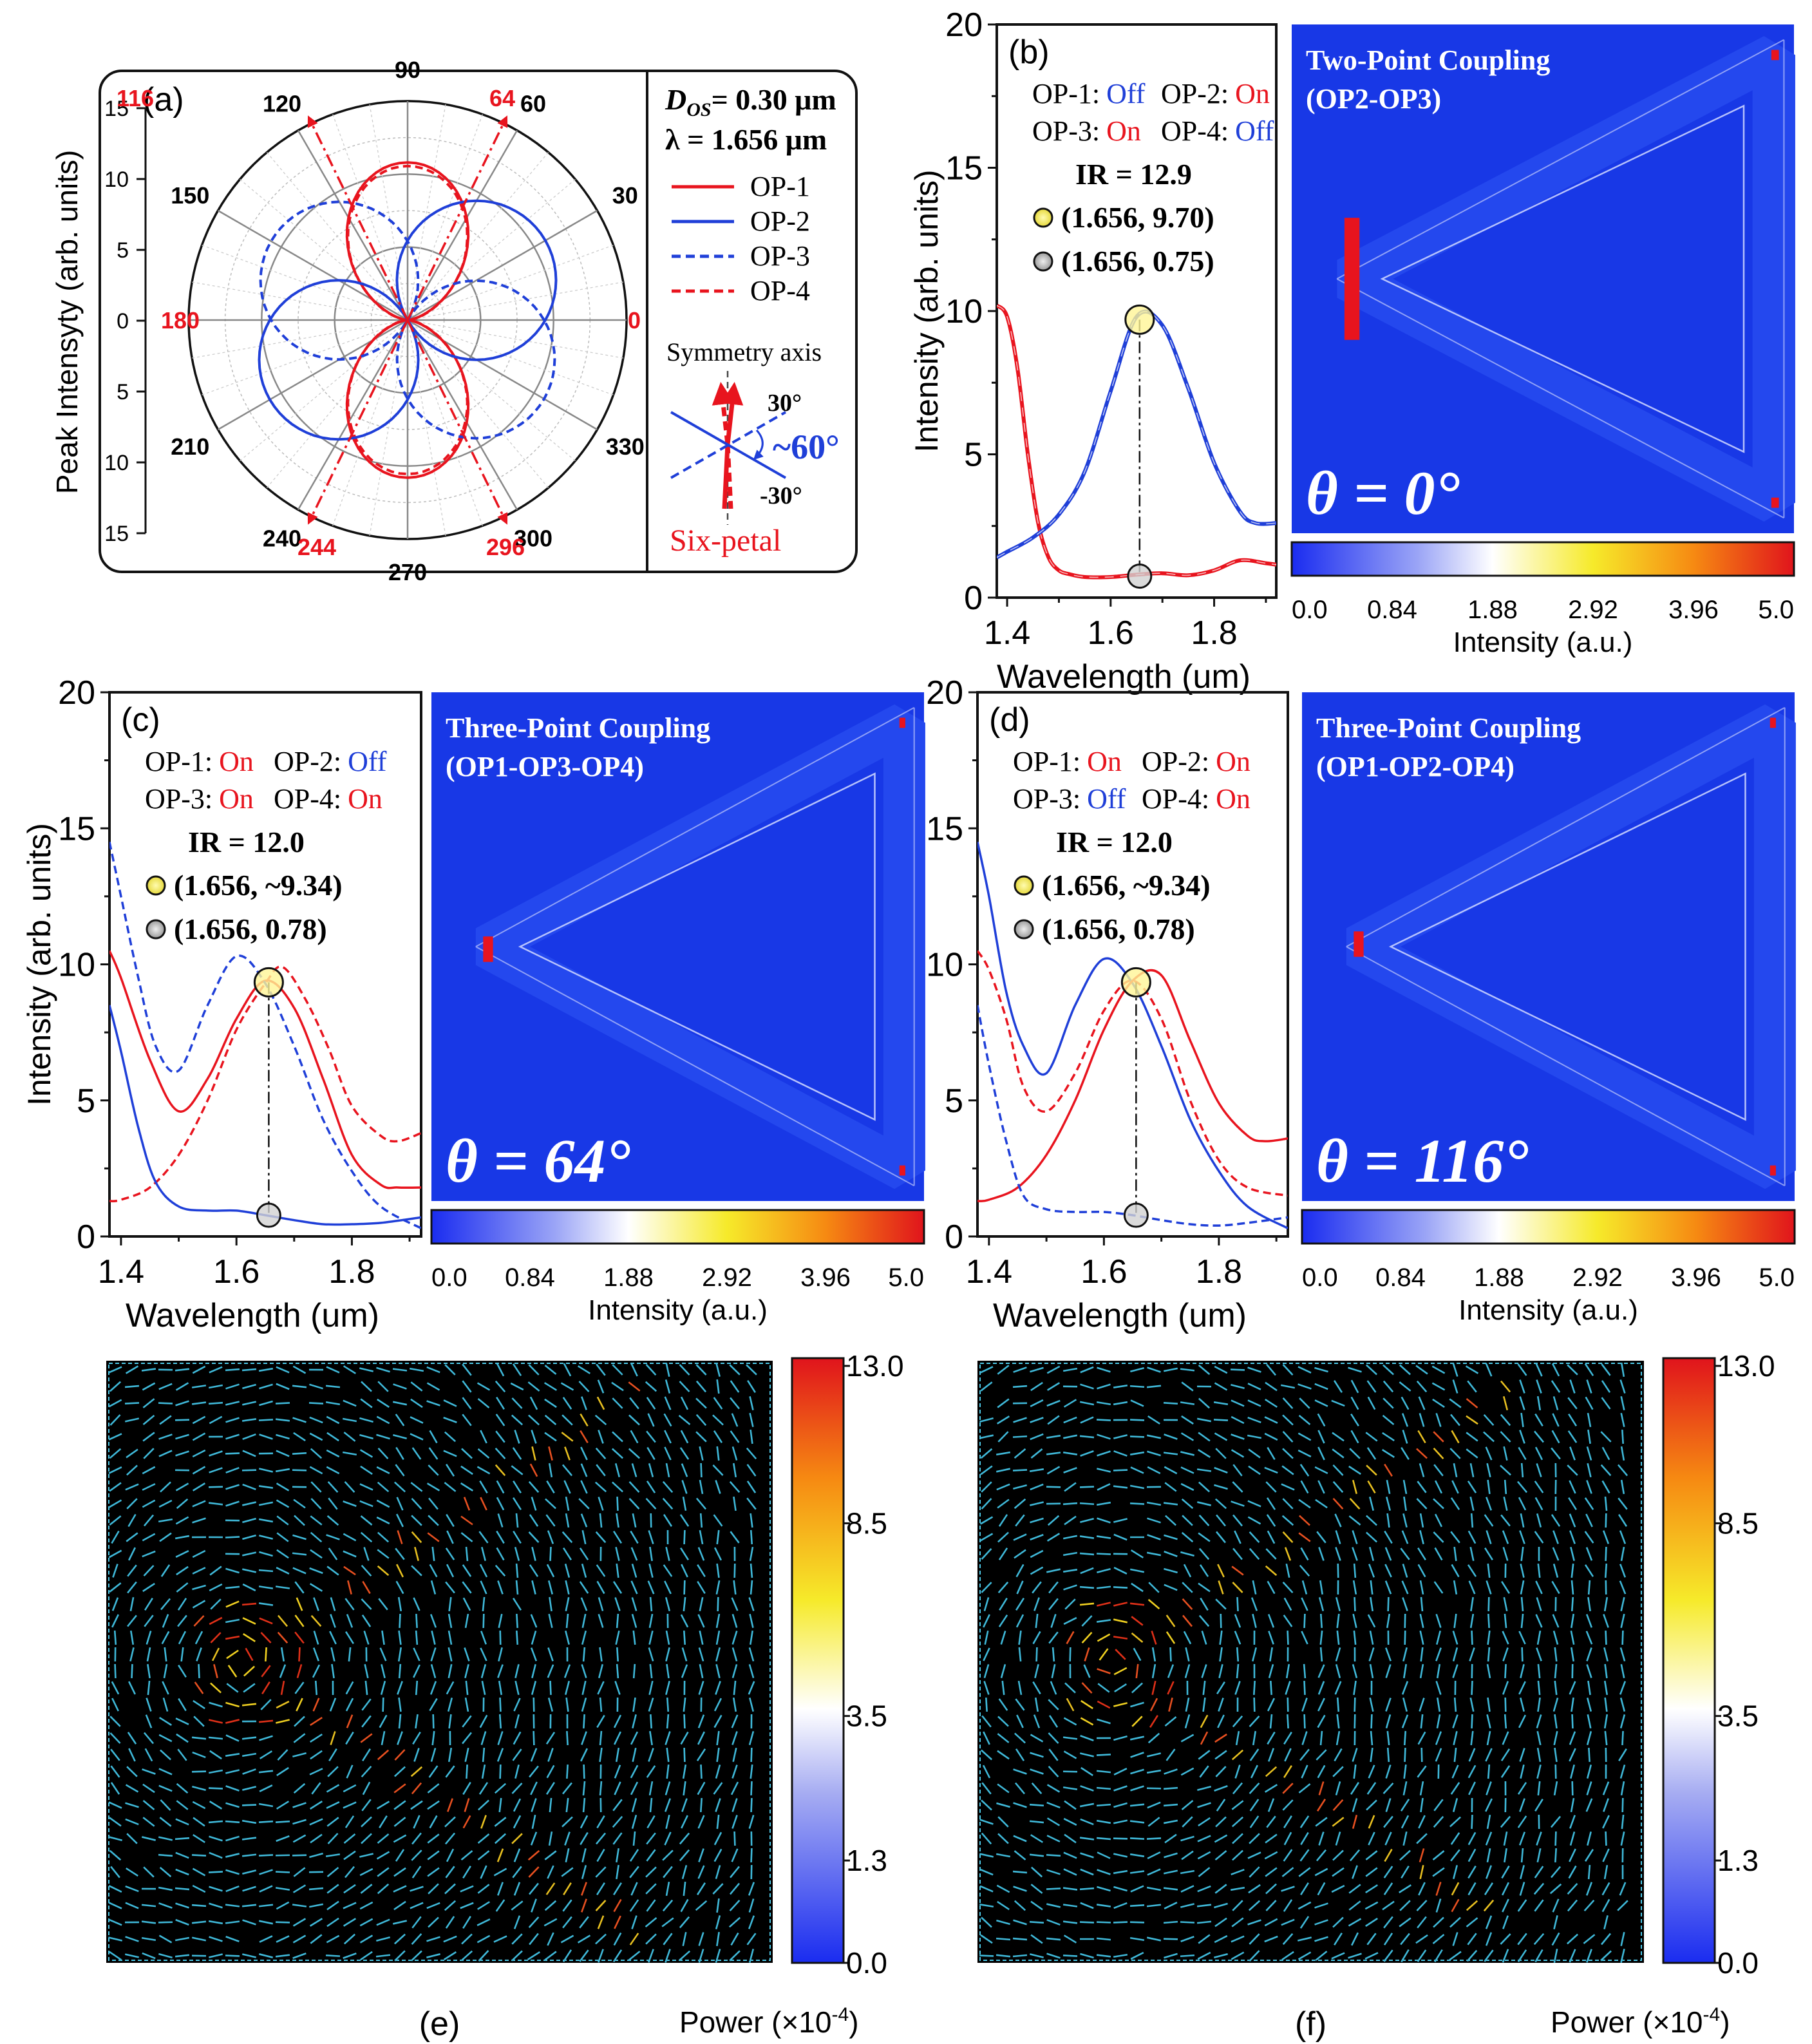  I want to click on angle-label: 30, so click(625, 195).